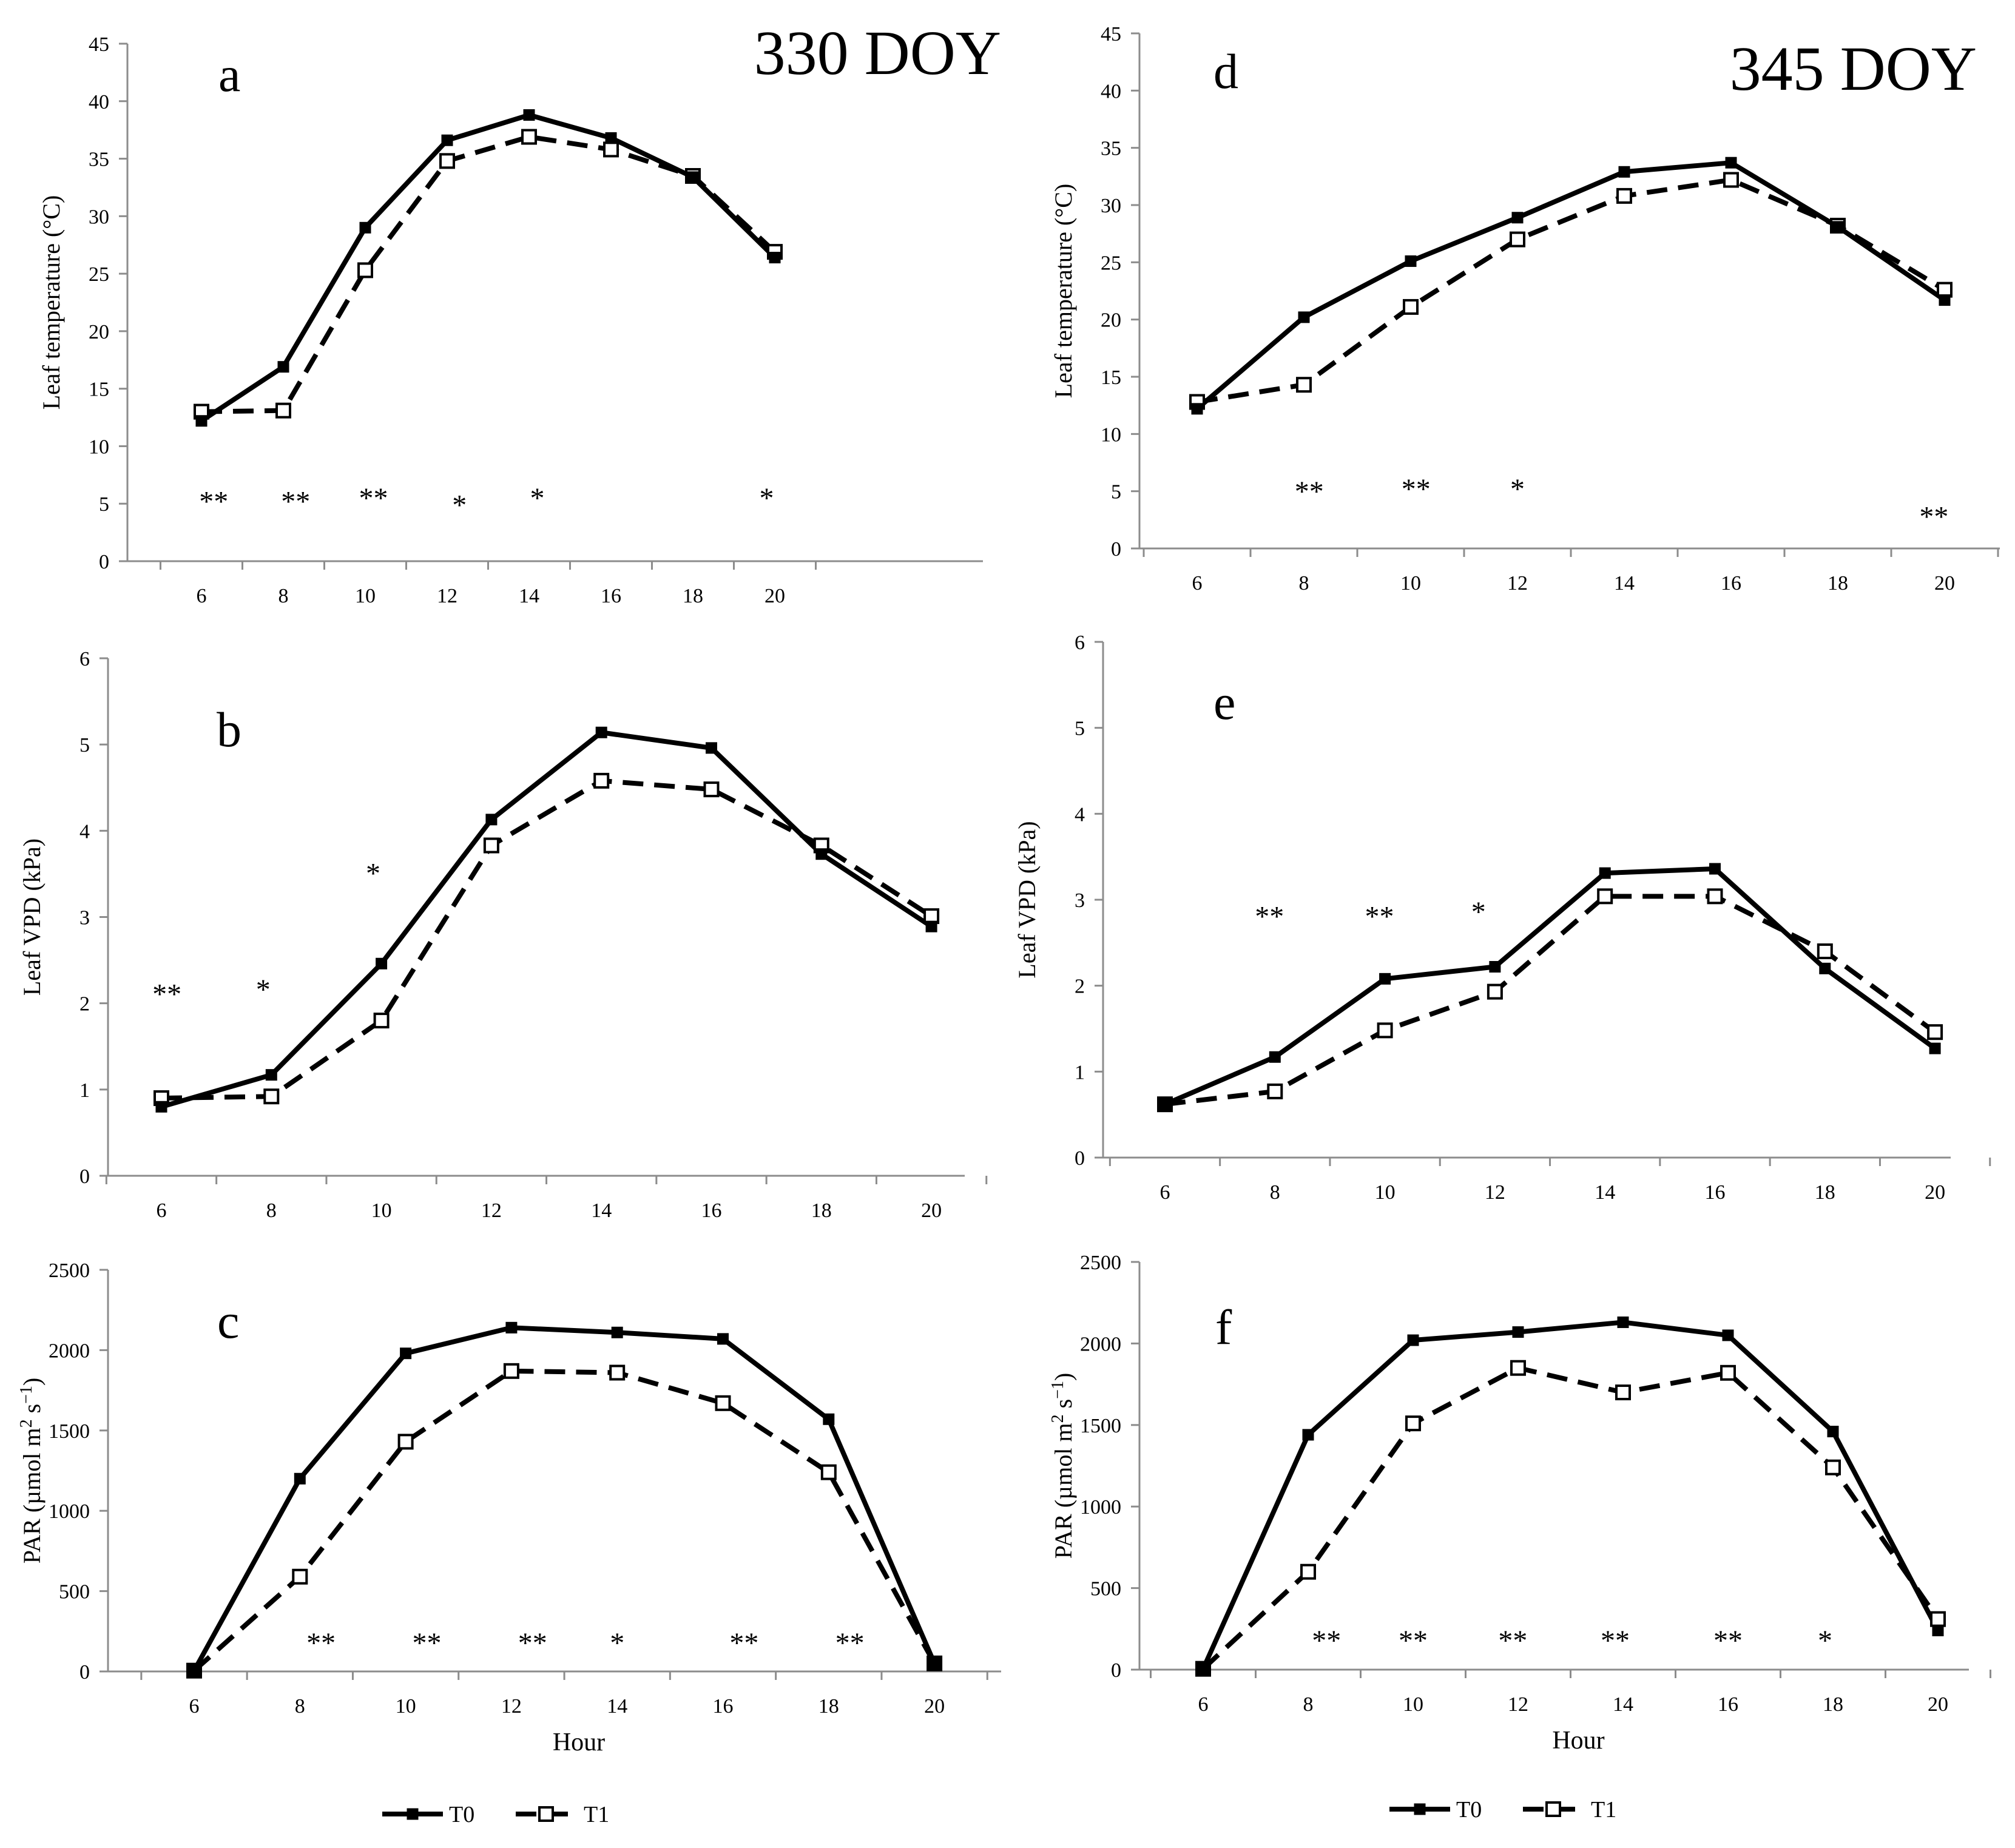 The height and width of the screenshot is (1848, 2015). Describe the element at coordinates (1853, 69) in the screenshot. I see `chart-title: 345 DOY` at that location.